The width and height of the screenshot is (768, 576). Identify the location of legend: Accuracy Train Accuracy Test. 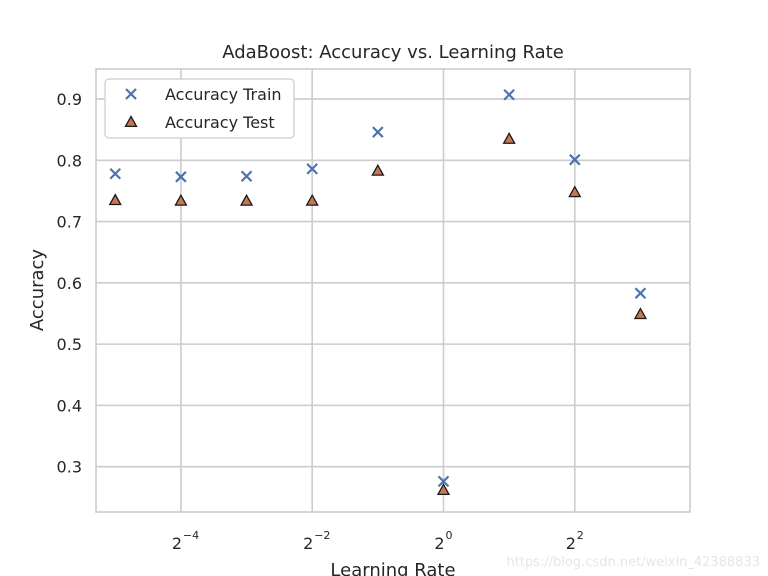
(199, 108).